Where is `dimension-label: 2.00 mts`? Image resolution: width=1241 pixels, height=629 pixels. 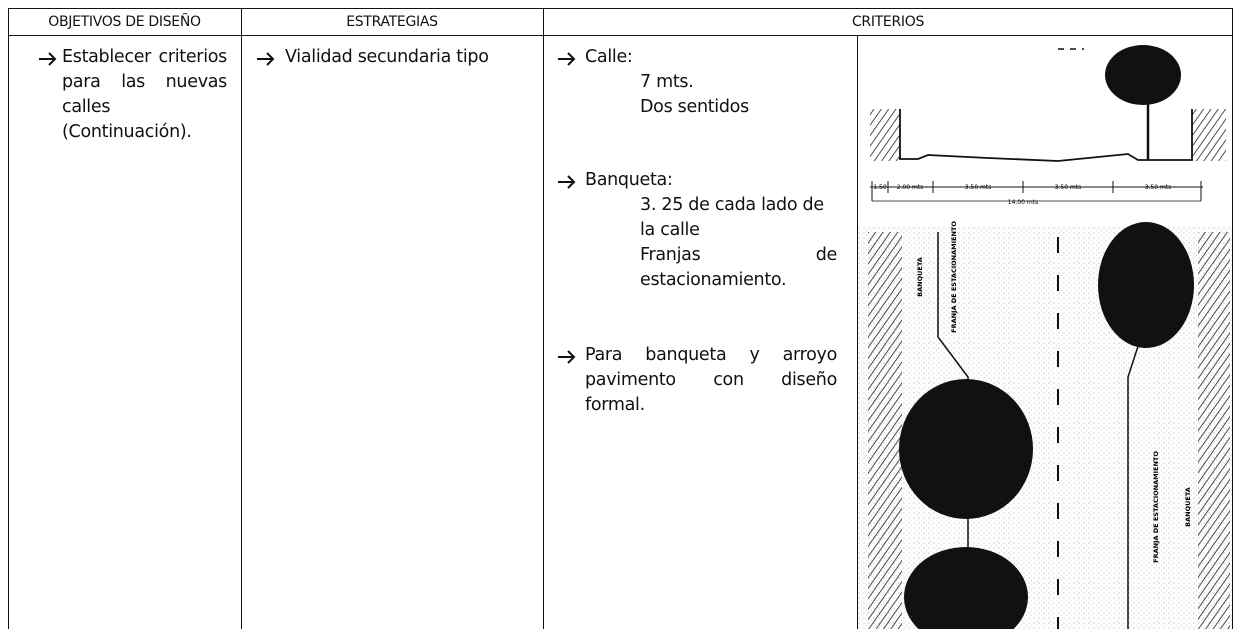
dimension-label: 2.00 mts is located at coordinates (910, 187).